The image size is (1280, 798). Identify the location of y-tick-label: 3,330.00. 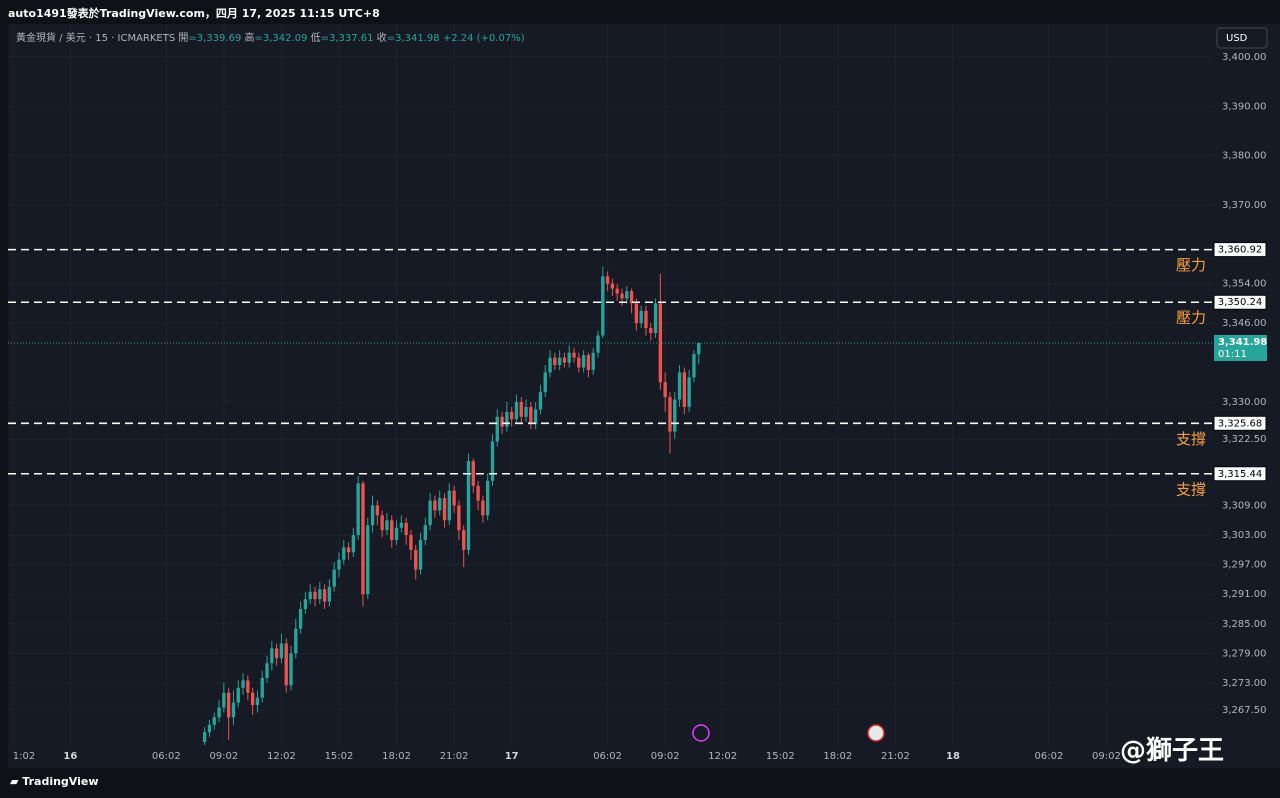
(1244, 402).